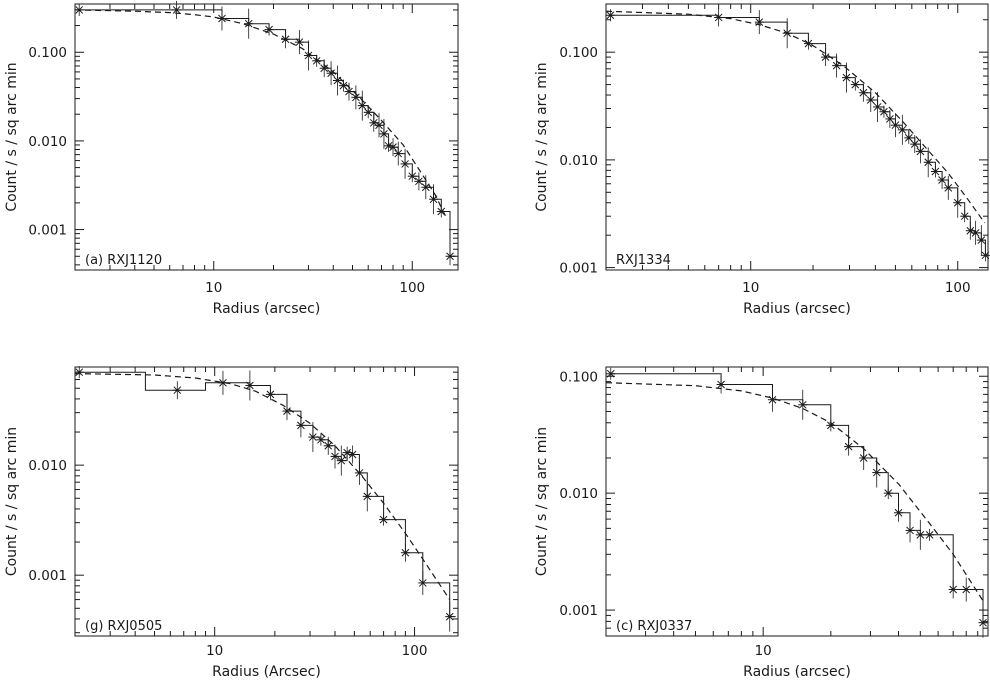  Describe the element at coordinates (654, 626) in the screenshot. I see `panel-label: (c) RXJ0337` at that location.